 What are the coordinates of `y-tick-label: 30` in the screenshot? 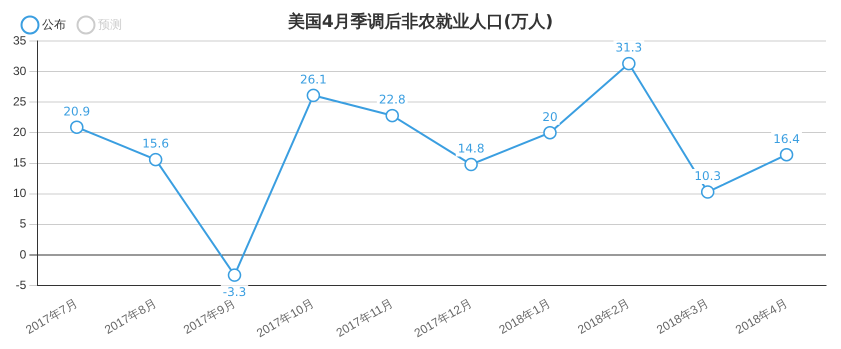 It's located at (19, 71).